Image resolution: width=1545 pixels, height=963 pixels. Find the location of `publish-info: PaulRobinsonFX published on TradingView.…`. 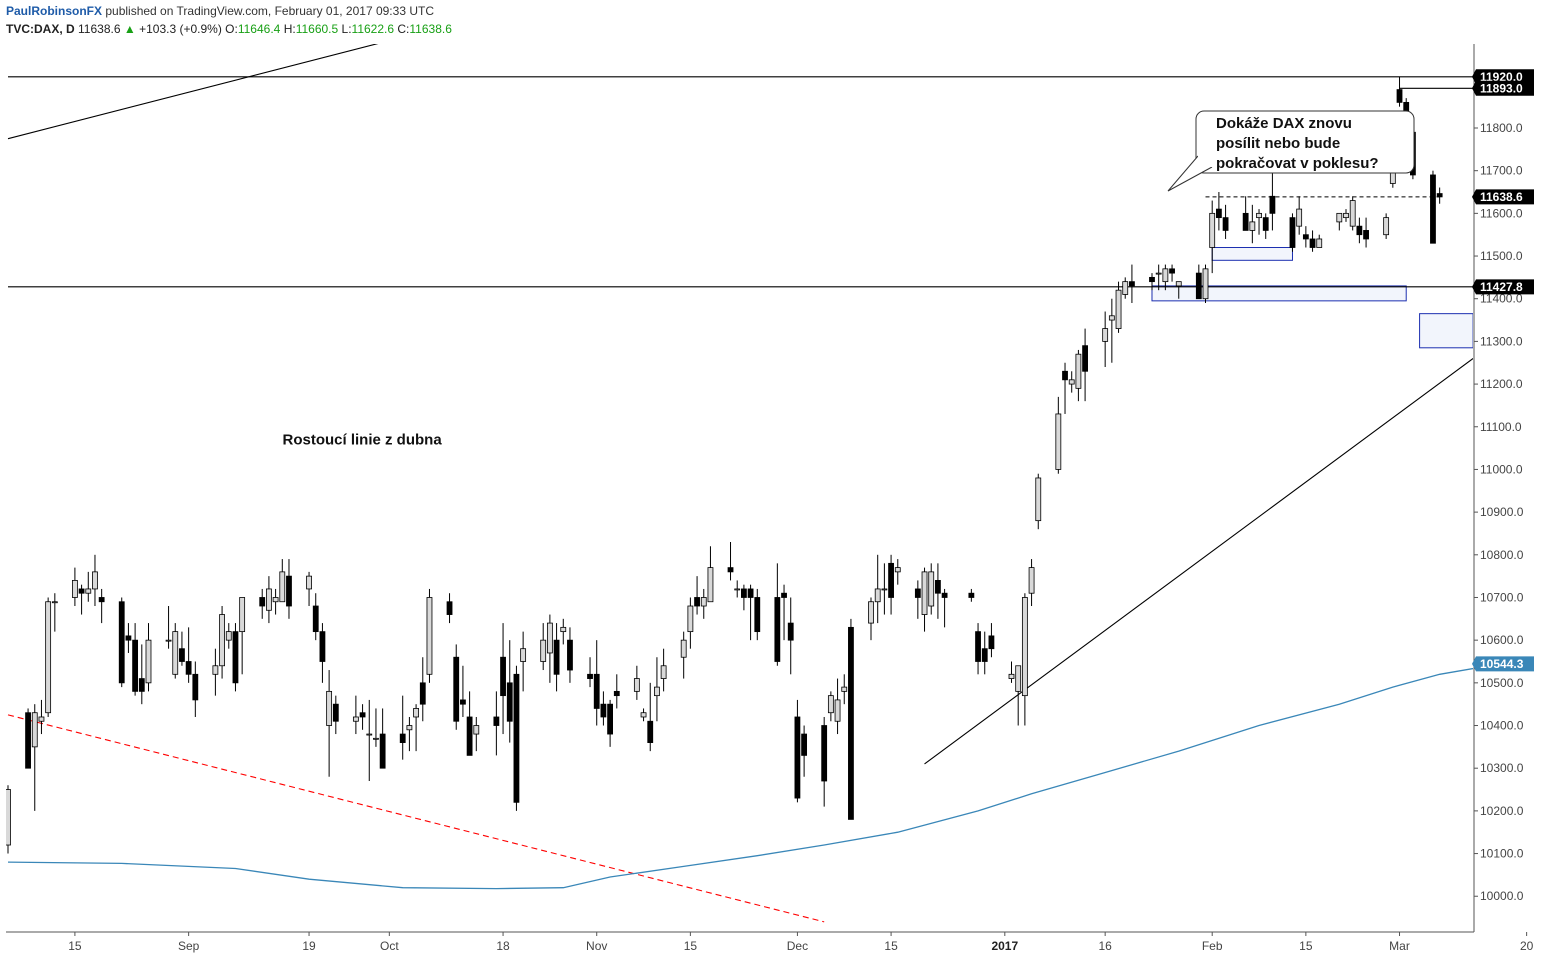

publish-info: PaulRobinsonFX published on TradingView.… is located at coordinates (220, 11).